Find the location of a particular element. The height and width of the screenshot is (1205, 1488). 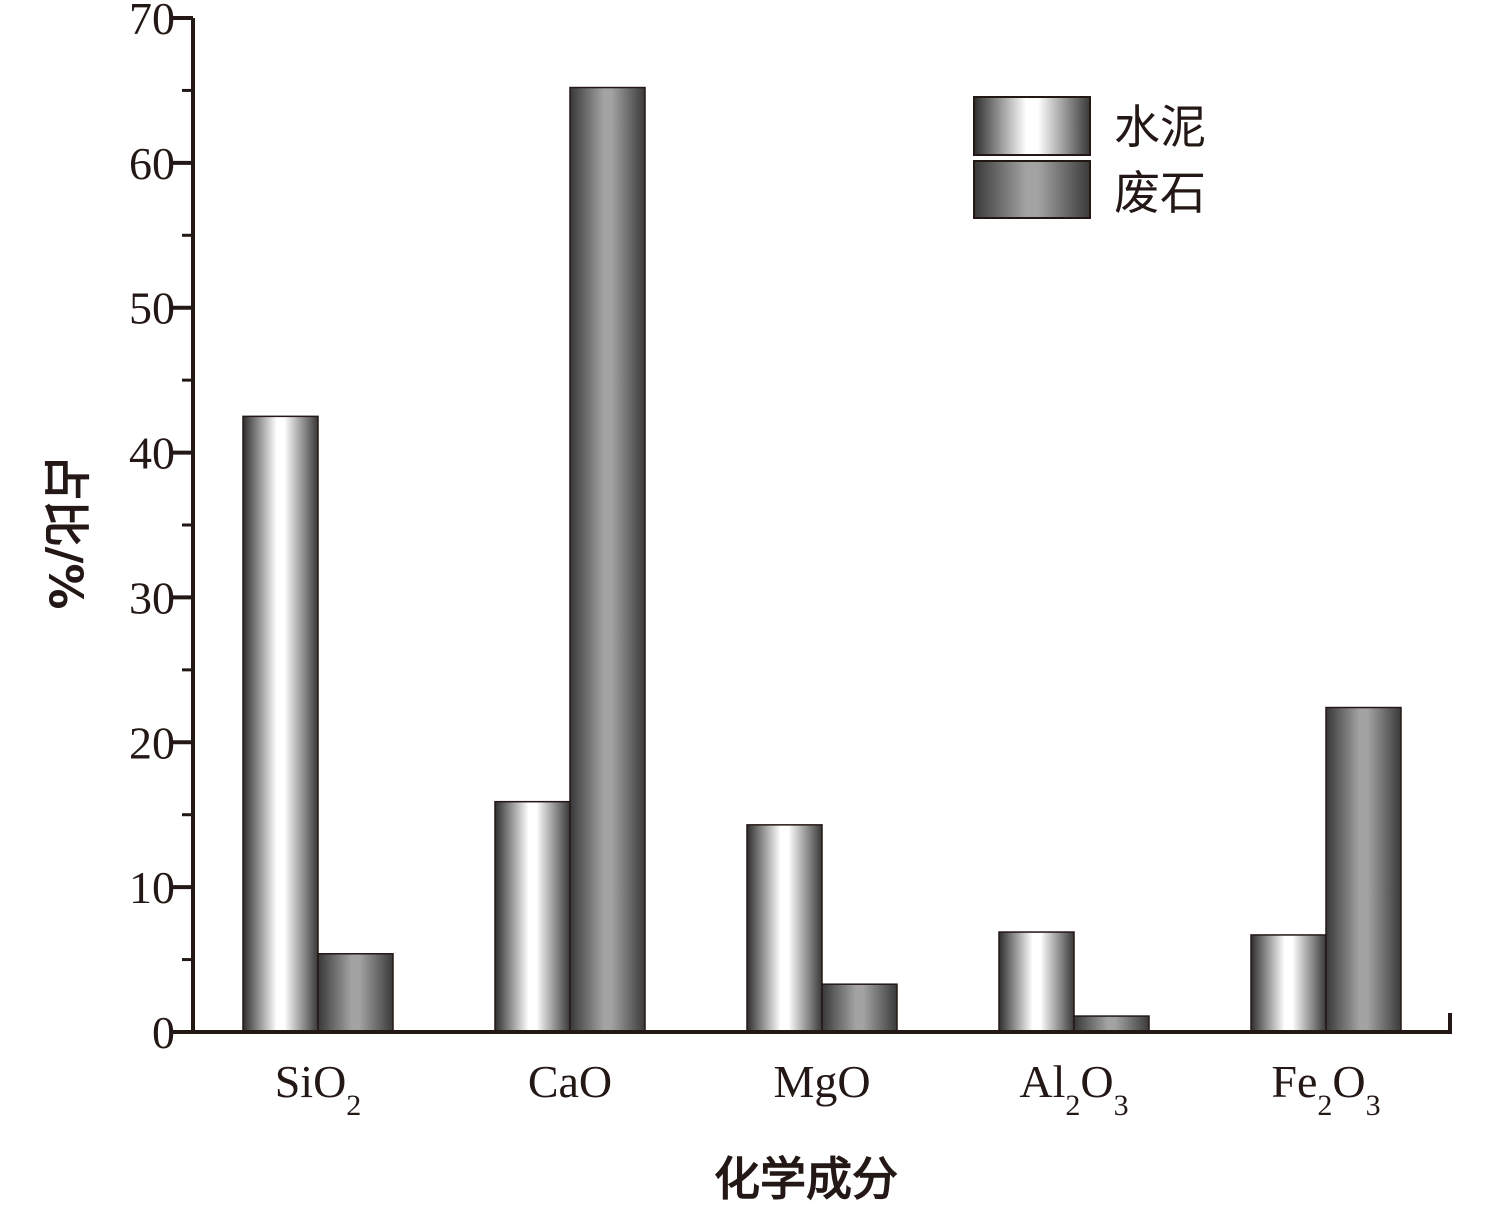

legend-label-series-2: 废石 is located at coordinates (1160, 193).